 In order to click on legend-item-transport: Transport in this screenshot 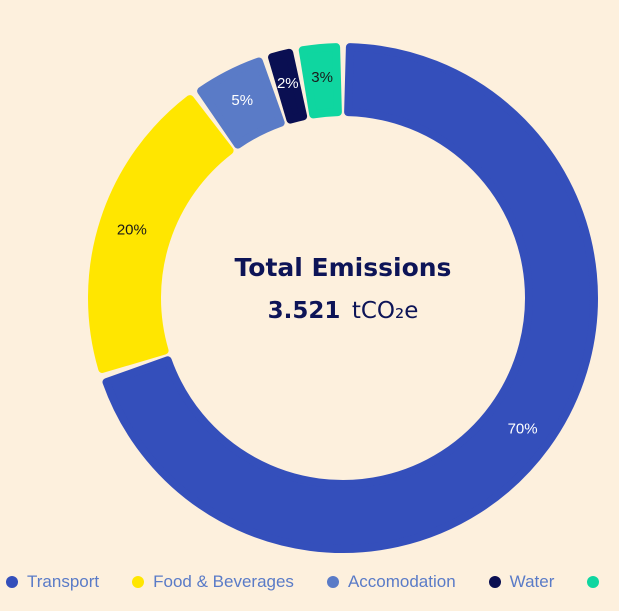, I will do `click(52, 582)`.